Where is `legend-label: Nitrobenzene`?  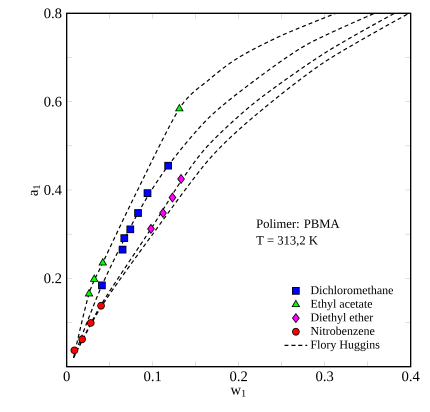
legend-label: Nitrobenzene is located at coordinates (342, 331).